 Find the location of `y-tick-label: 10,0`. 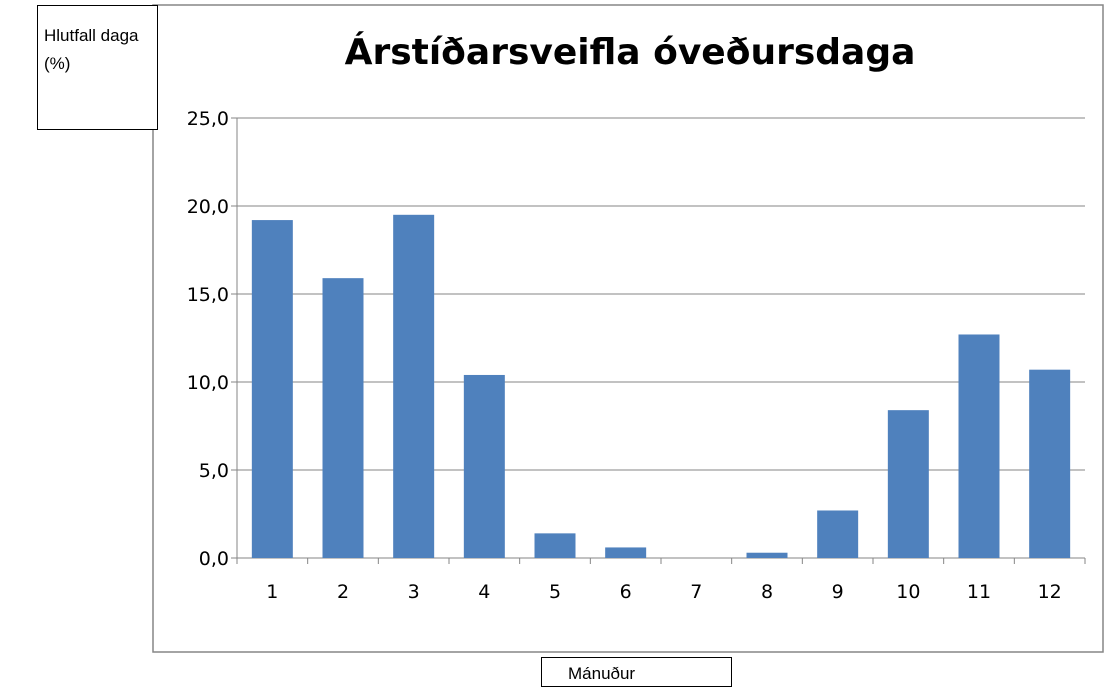

y-tick-label: 10,0 is located at coordinates (208, 383).